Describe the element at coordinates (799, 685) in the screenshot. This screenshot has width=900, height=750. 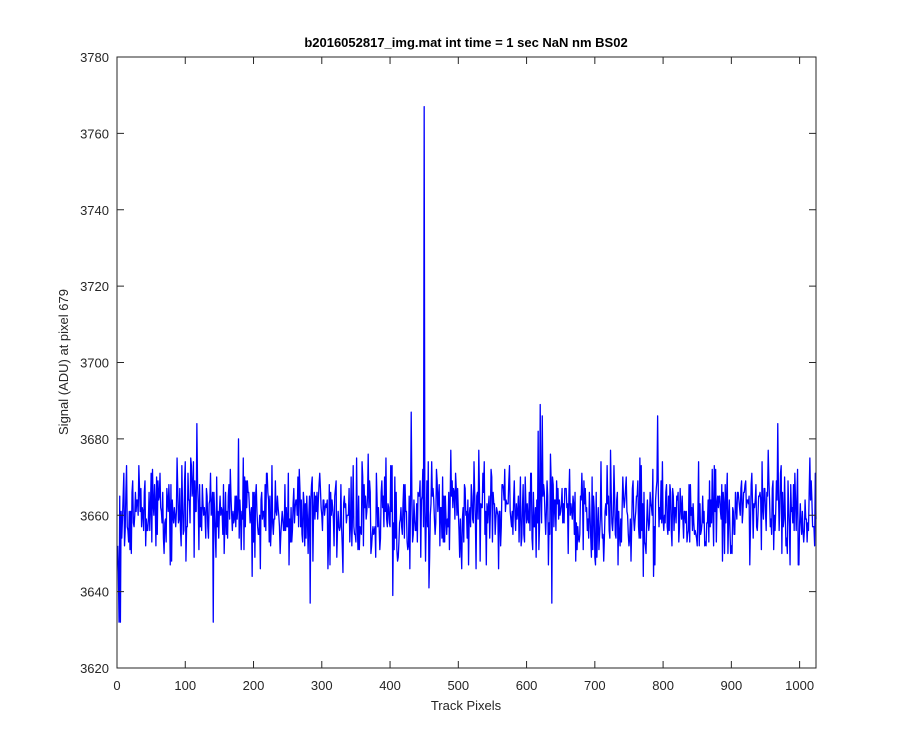
I see `x-tick-label: 1000` at that location.